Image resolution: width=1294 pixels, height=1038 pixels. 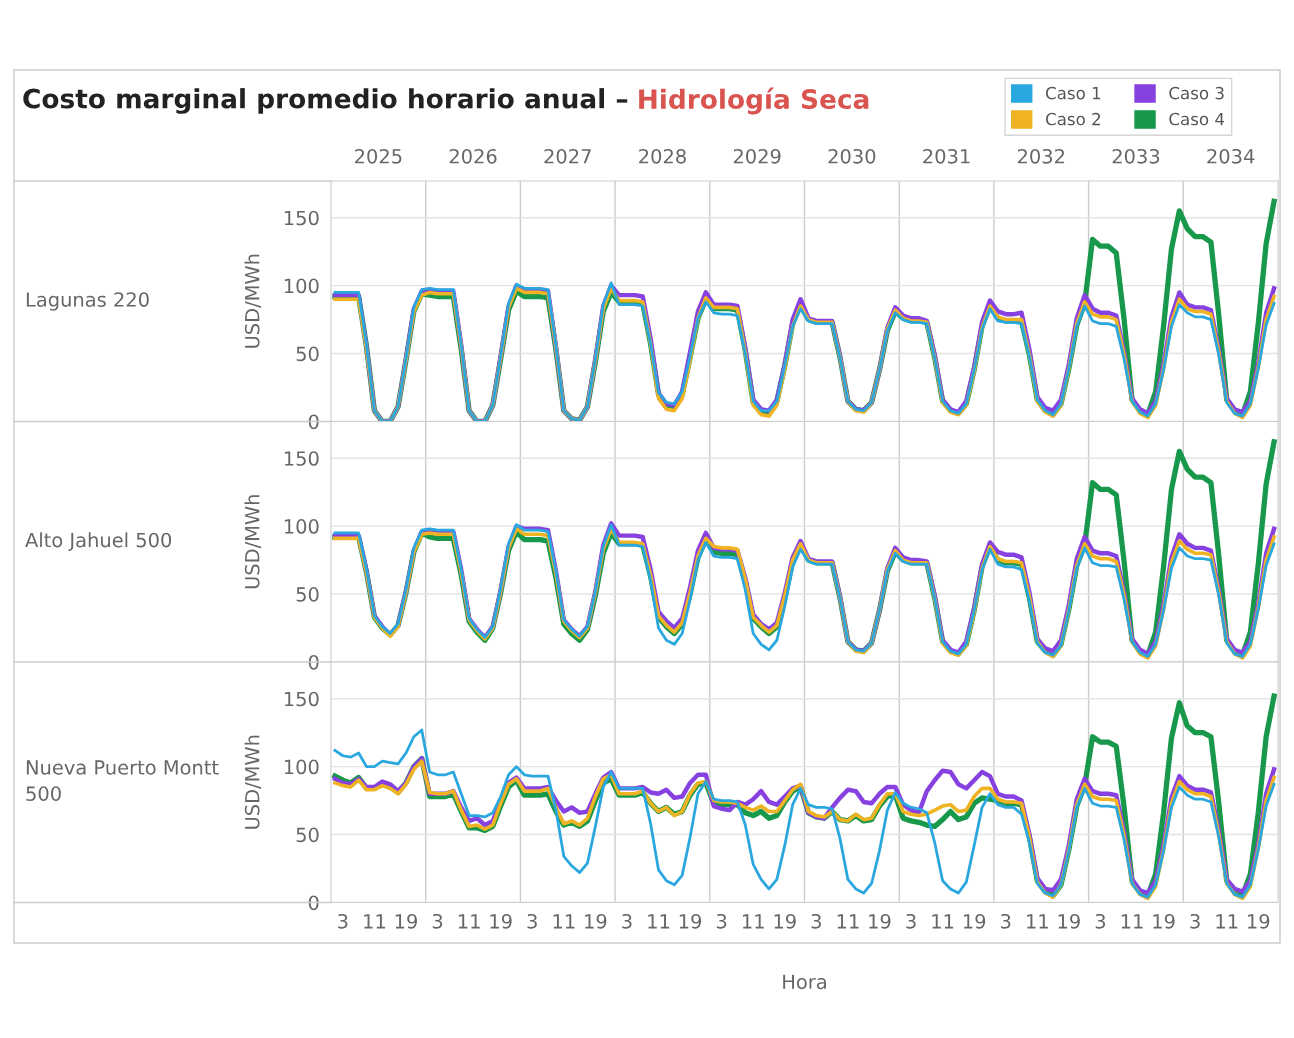 What do you see at coordinates (1197, 119) in the screenshot?
I see `legend-label: Caso 4` at bounding box center [1197, 119].